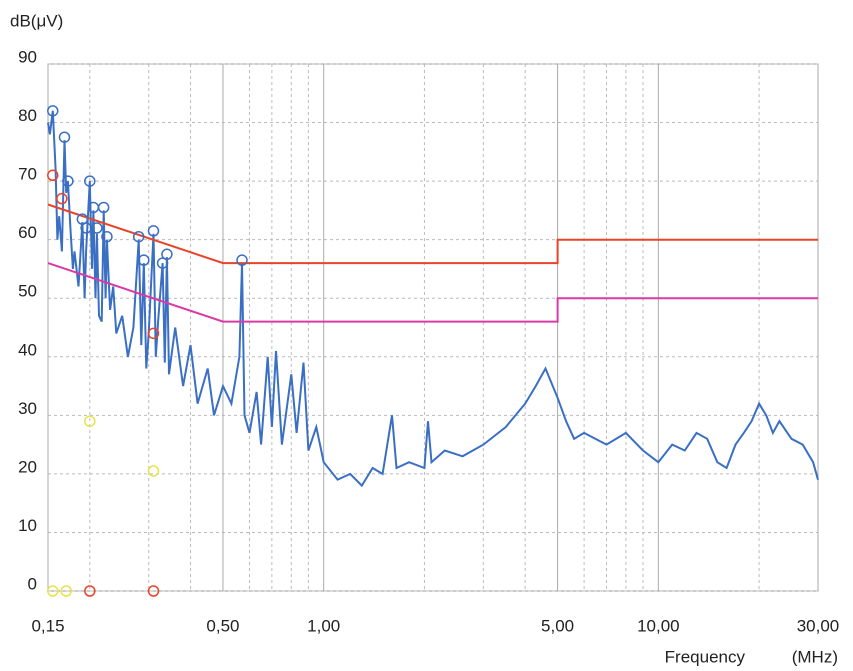 This screenshot has width=853, height=671. I want to click on x-tick-label: 10,00, so click(658, 625).